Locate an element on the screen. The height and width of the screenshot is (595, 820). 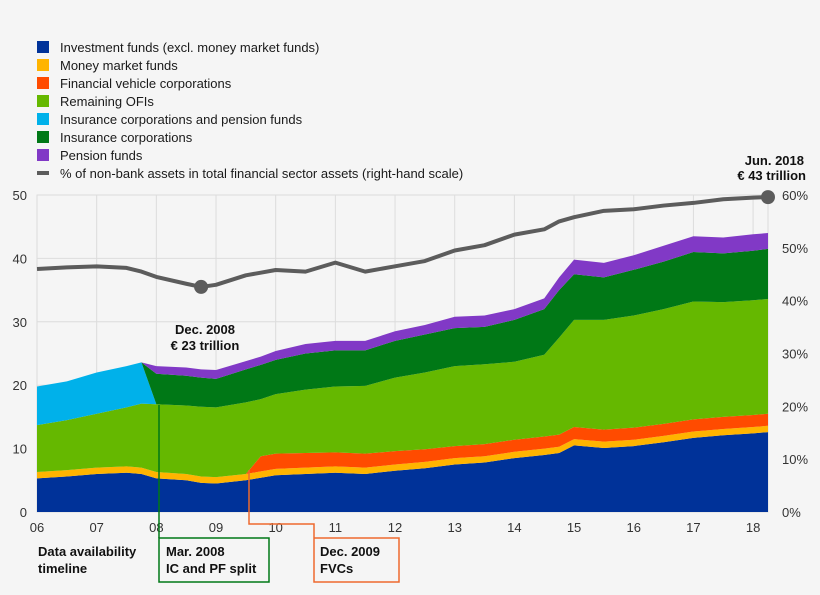
box-ic-pf is located at coordinates (214, 560).